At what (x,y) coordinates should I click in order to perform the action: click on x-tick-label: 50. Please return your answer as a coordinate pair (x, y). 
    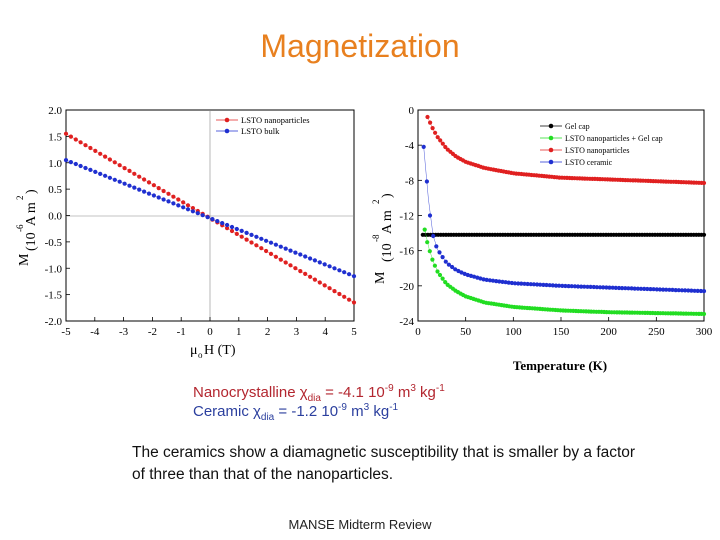
    Looking at the image, I should click on (466, 332).